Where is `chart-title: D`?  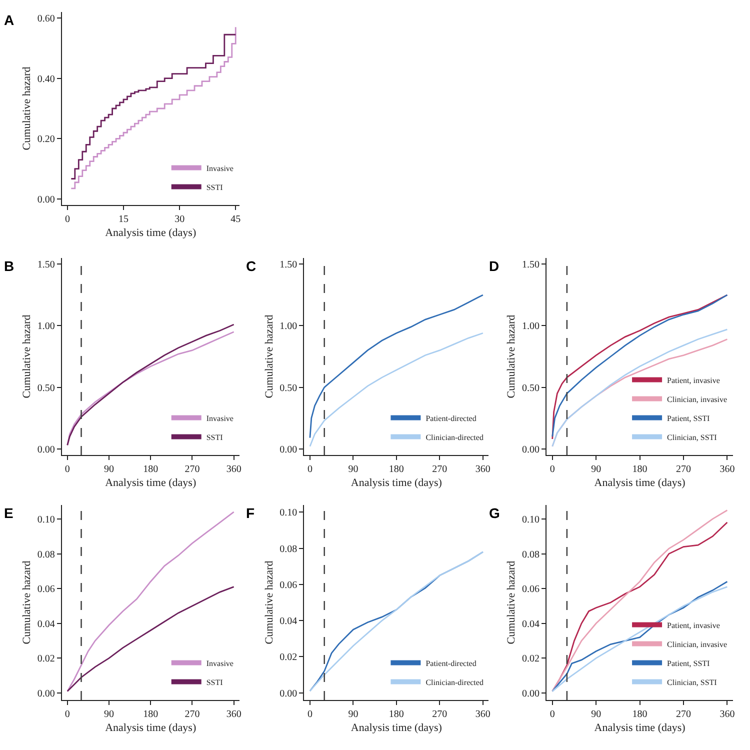
chart-title: D is located at coordinates (494, 266).